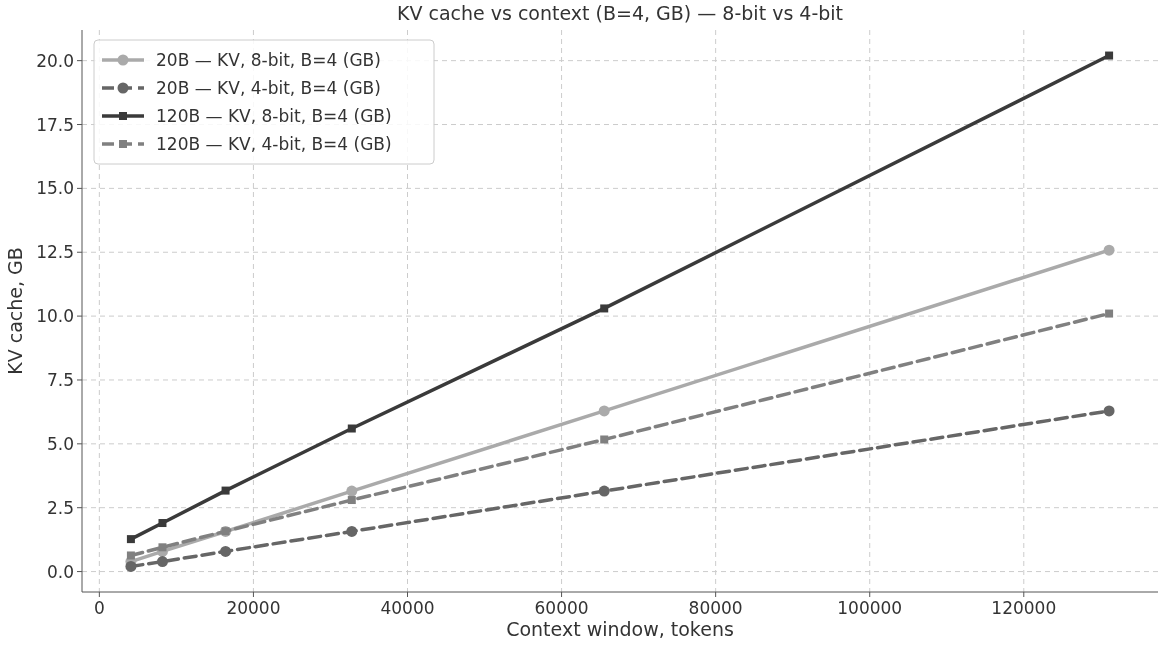 The width and height of the screenshot is (1166, 652). What do you see at coordinates (561, 608) in the screenshot?
I see `x-tick-label: 60000` at bounding box center [561, 608].